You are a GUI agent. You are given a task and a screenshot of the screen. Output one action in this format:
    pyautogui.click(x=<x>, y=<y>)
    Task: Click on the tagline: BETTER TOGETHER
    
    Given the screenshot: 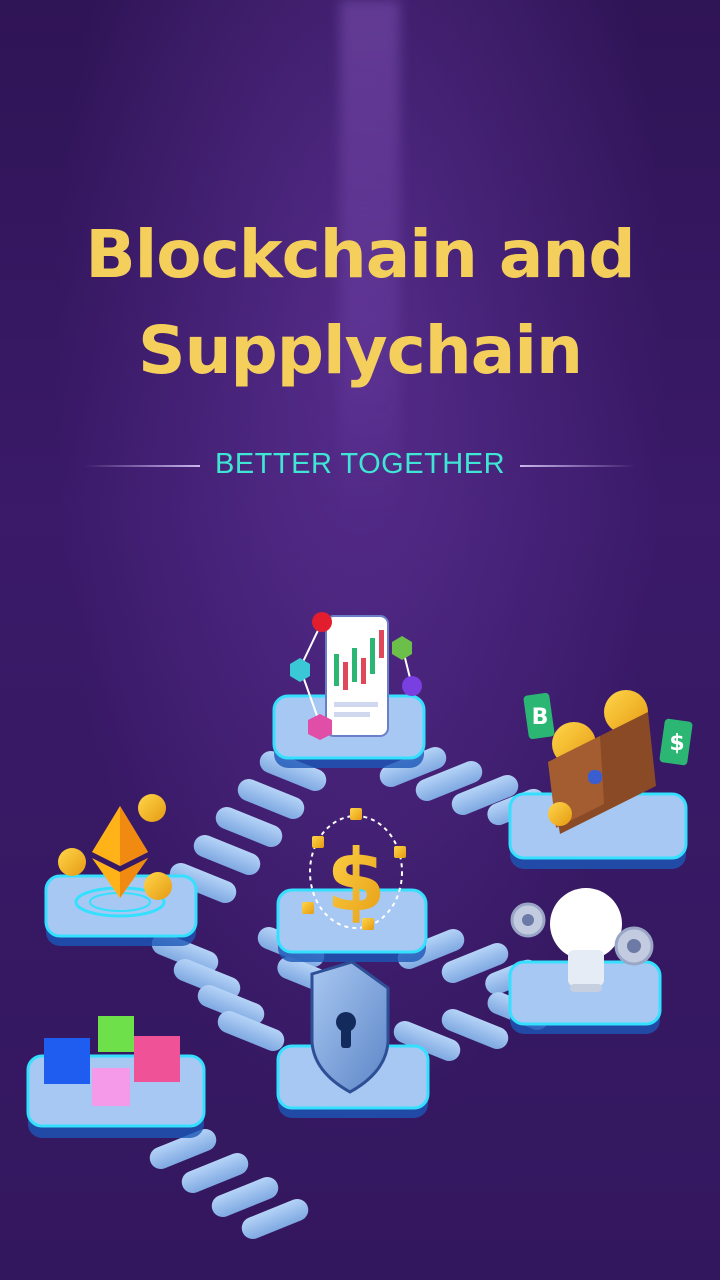 What is the action you would take?
    pyautogui.click(x=360, y=464)
    